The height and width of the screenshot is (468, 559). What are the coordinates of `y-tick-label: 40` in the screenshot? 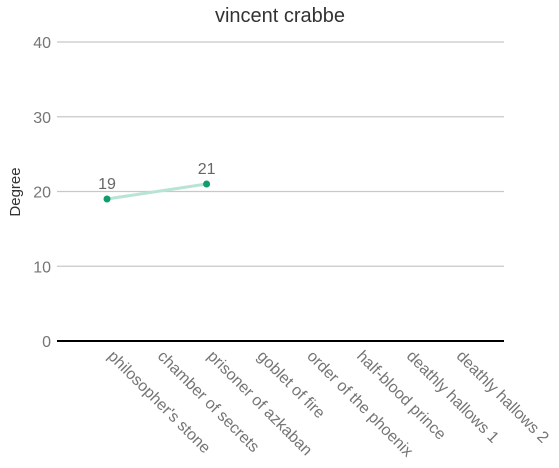 It's located at (42, 43).